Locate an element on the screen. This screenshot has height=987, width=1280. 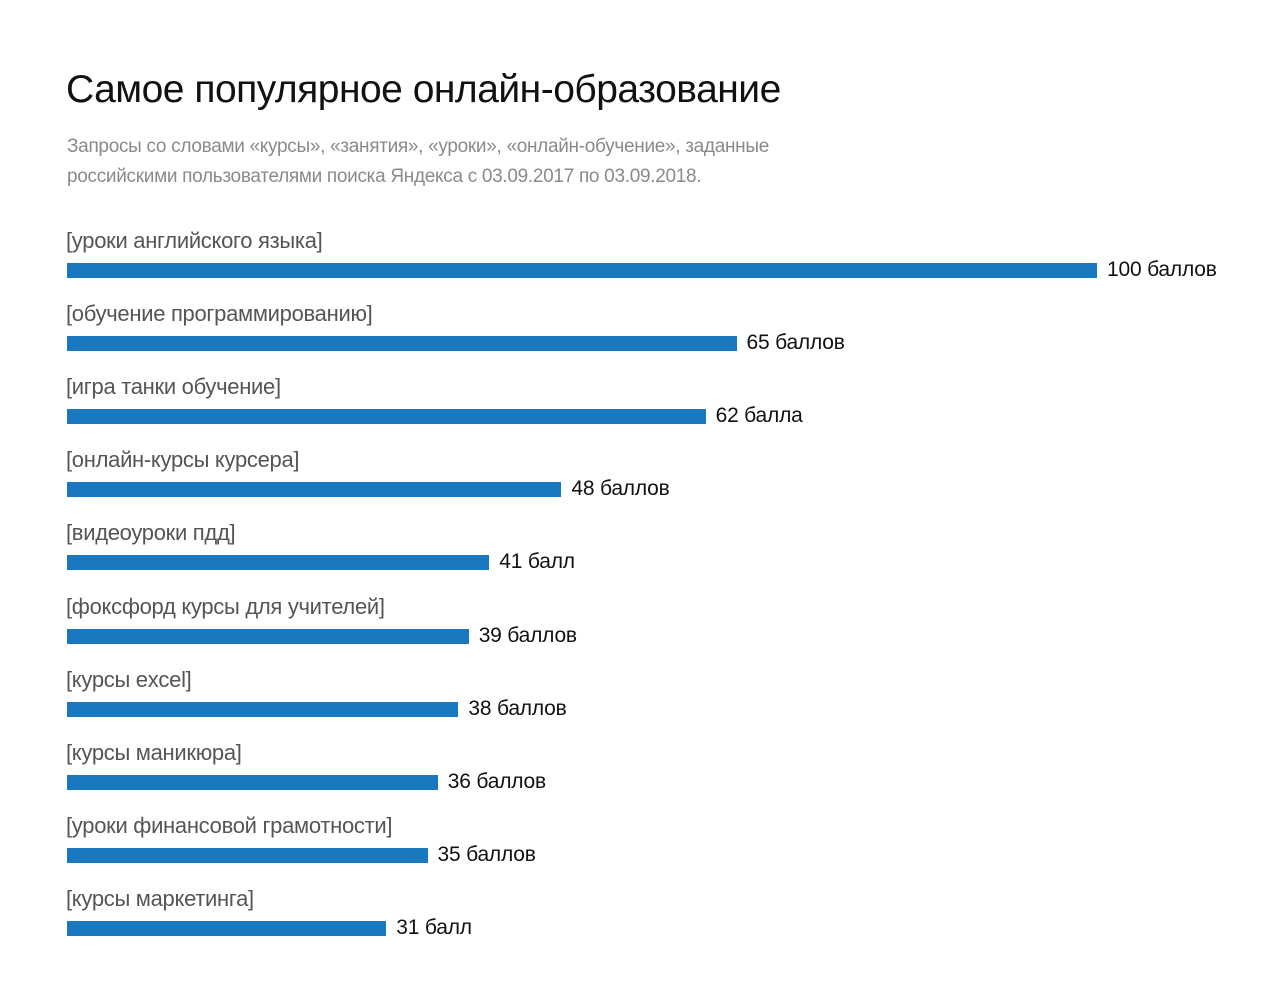
category-label: [уроки английского языка] is located at coordinates (194, 240).